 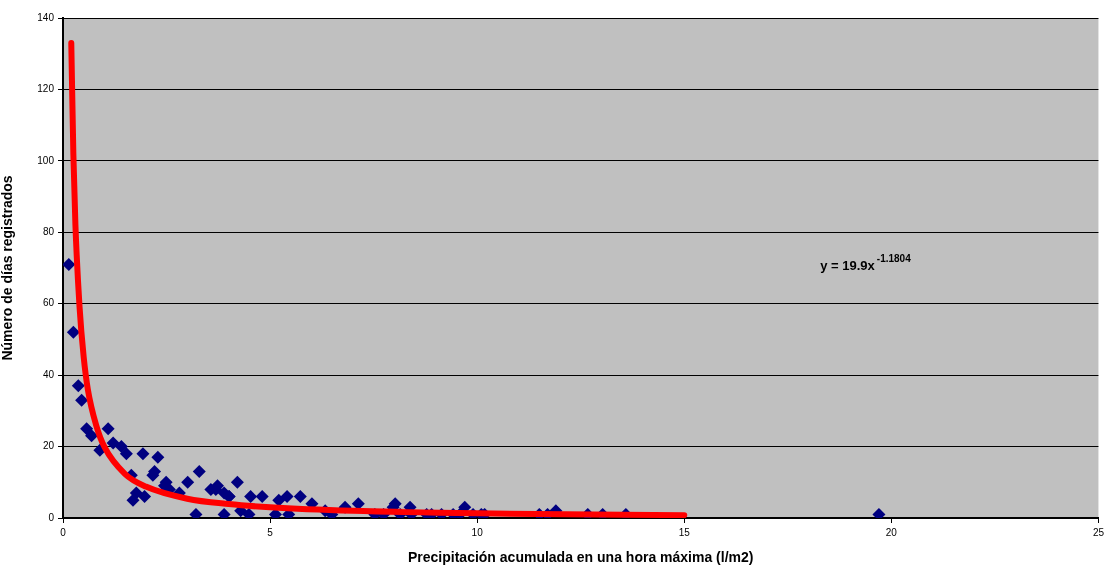 What do you see at coordinates (63, 532) in the screenshot?
I see `x-tick-label: 0` at bounding box center [63, 532].